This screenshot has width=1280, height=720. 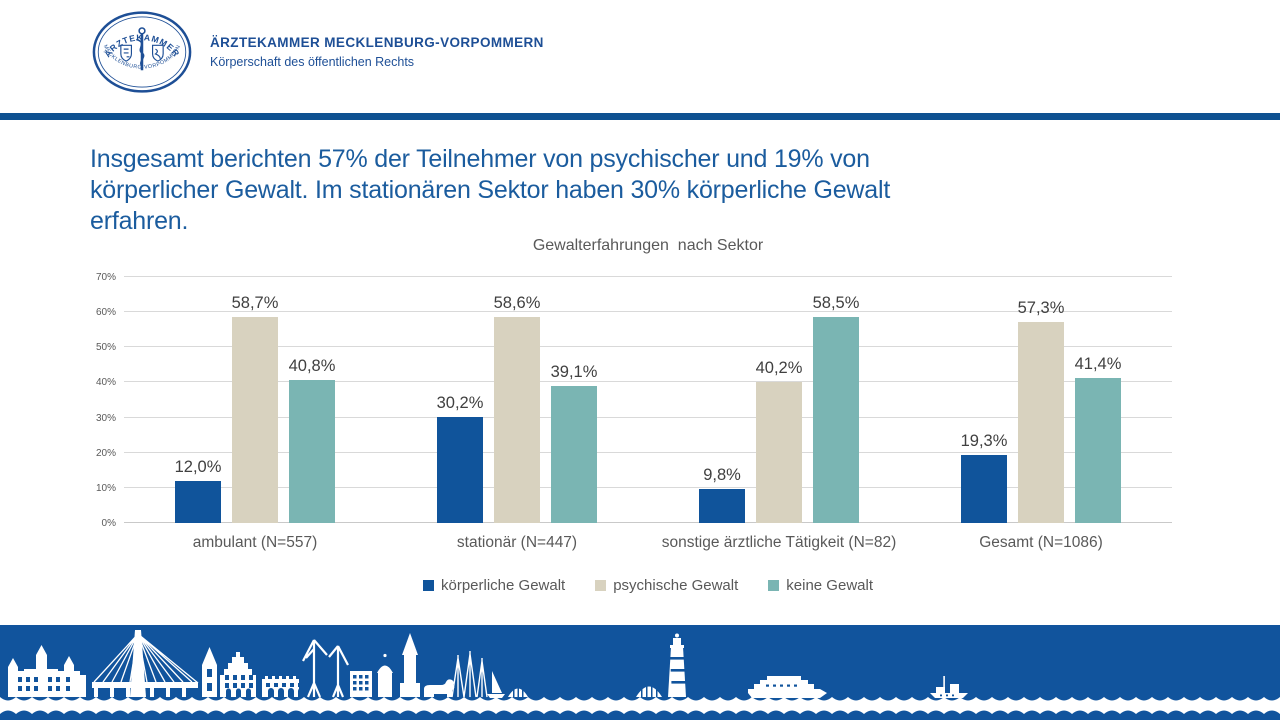 I want to click on seal-shields-icon, so click(x=142, y=53).